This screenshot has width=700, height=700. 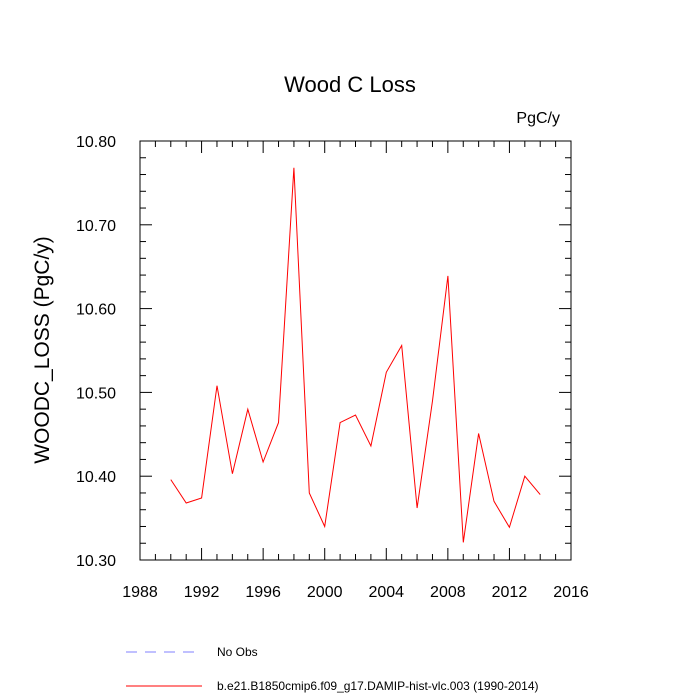 I want to click on y-tick-label: 10.60, so click(x=96, y=310).